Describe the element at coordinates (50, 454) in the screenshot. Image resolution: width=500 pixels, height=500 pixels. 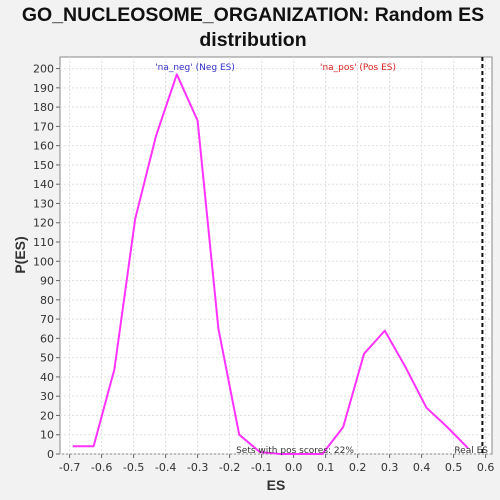
I see `y-tick-label: 0` at that location.